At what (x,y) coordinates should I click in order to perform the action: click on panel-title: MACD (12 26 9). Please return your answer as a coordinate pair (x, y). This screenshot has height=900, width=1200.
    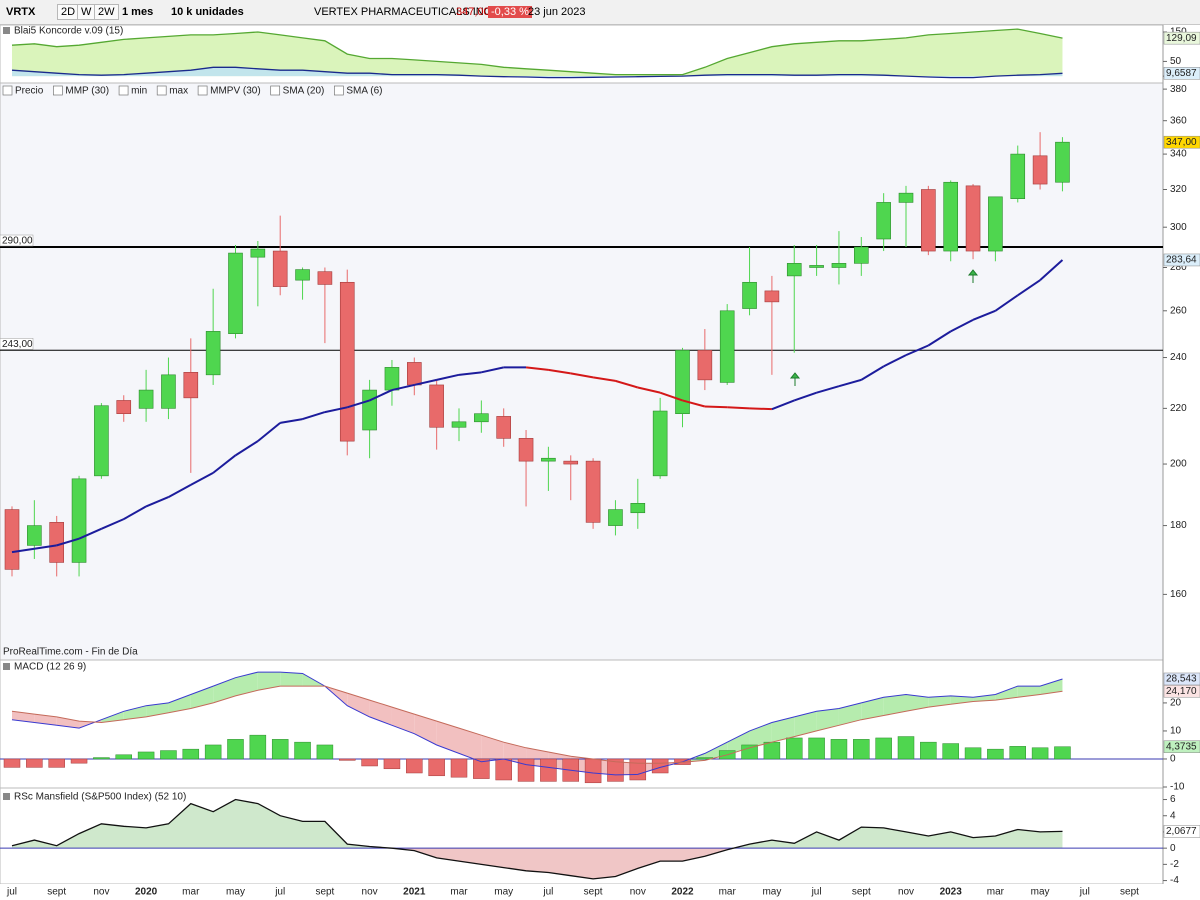
    Looking at the image, I should click on (50, 667).